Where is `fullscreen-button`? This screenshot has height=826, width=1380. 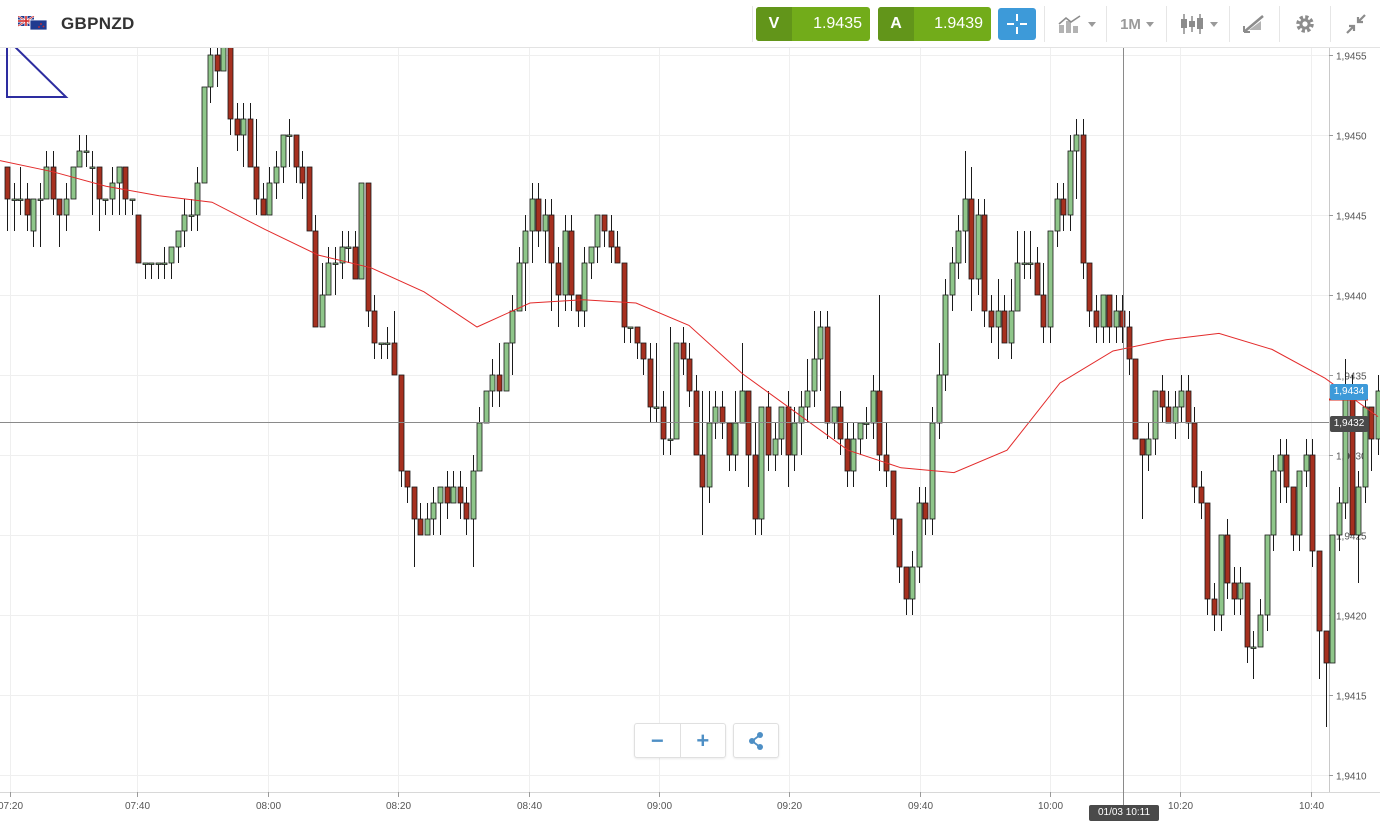
fullscreen-button is located at coordinates (1356, 24).